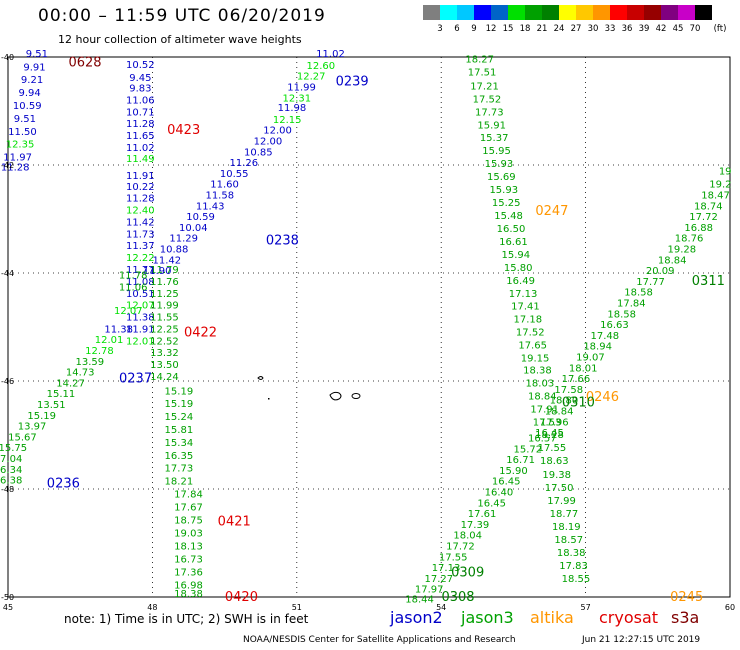 The width and height of the screenshot is (740, 650). I want to click on wave-height-value: 20.09, so click(660, 271).